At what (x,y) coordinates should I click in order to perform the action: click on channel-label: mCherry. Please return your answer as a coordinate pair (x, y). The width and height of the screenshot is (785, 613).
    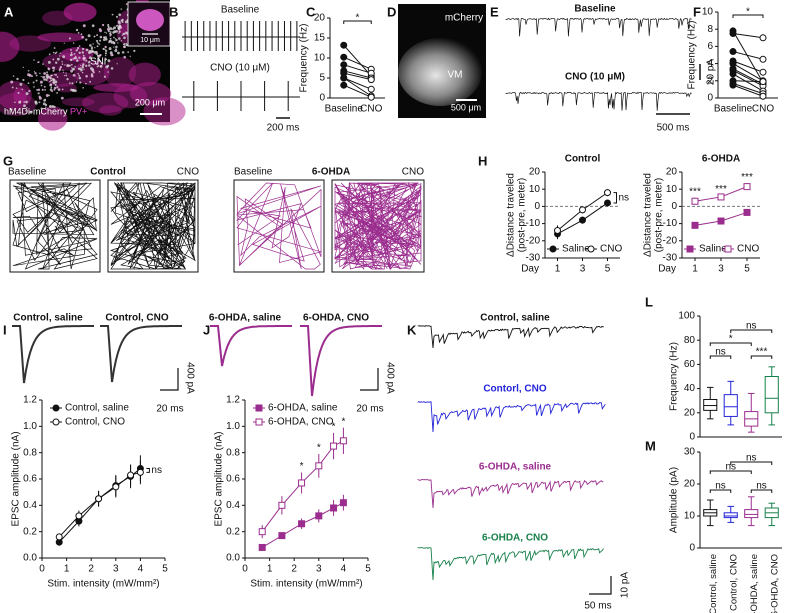
    Looking at the image, I should click on (464, 18).